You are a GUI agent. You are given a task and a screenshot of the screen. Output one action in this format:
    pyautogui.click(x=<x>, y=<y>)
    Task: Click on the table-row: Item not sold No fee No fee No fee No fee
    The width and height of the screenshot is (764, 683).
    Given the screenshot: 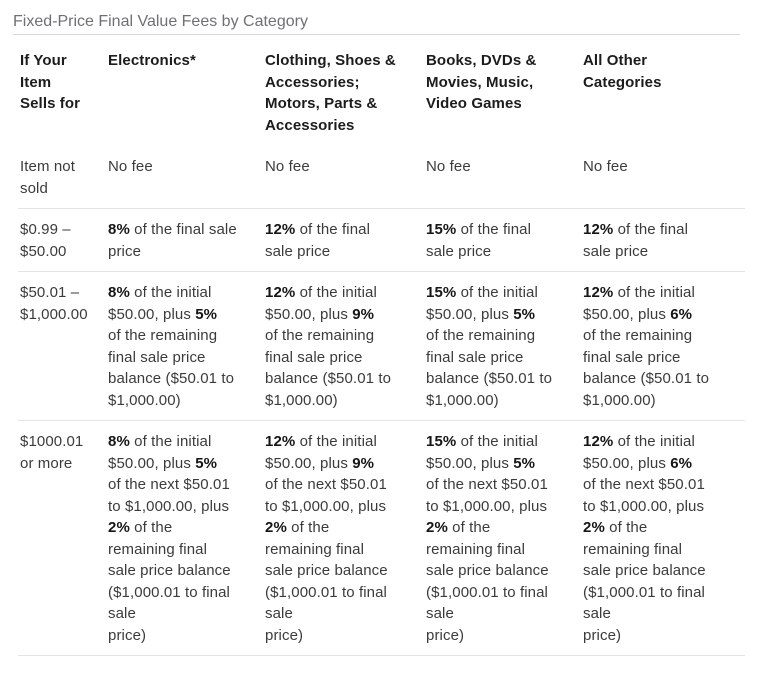 What is the action you would take?
    pyautogui.click(x=381, y=177)
    